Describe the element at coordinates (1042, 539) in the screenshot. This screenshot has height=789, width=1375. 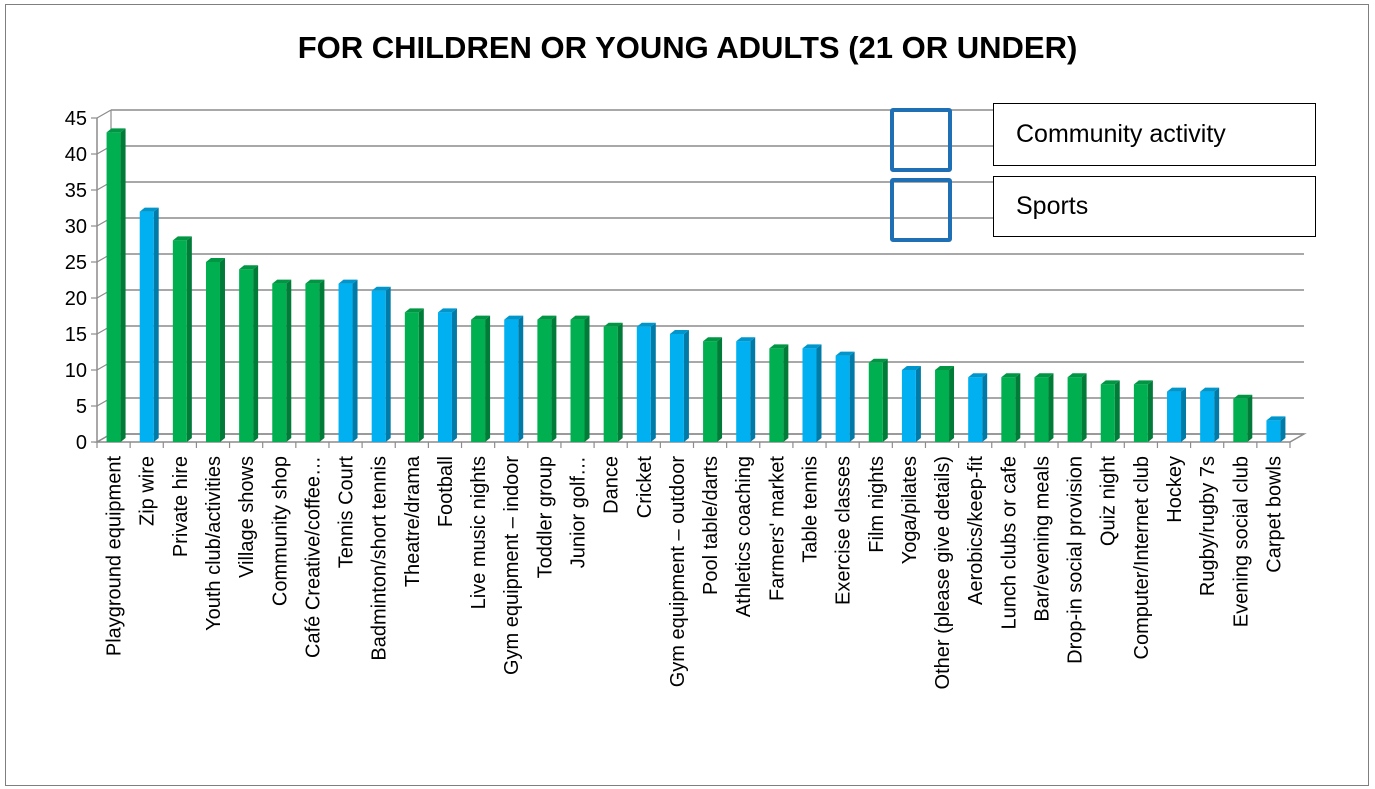
I see `x-tick-label: Bar/evening meals` at that location.